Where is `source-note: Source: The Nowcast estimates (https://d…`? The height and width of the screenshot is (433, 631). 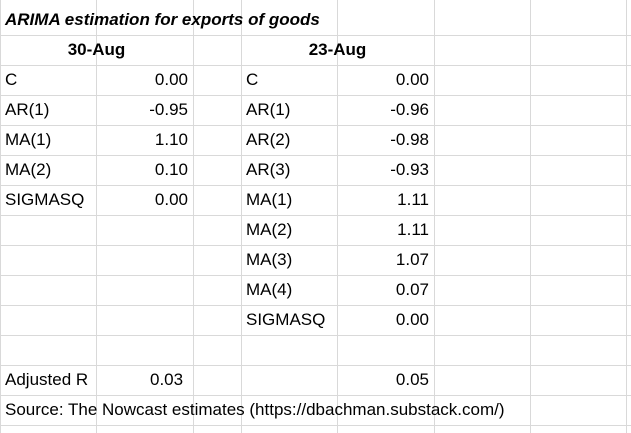
source-note: Source: The Nowcast estimates (https://d… is located at coordinates (255, 409).